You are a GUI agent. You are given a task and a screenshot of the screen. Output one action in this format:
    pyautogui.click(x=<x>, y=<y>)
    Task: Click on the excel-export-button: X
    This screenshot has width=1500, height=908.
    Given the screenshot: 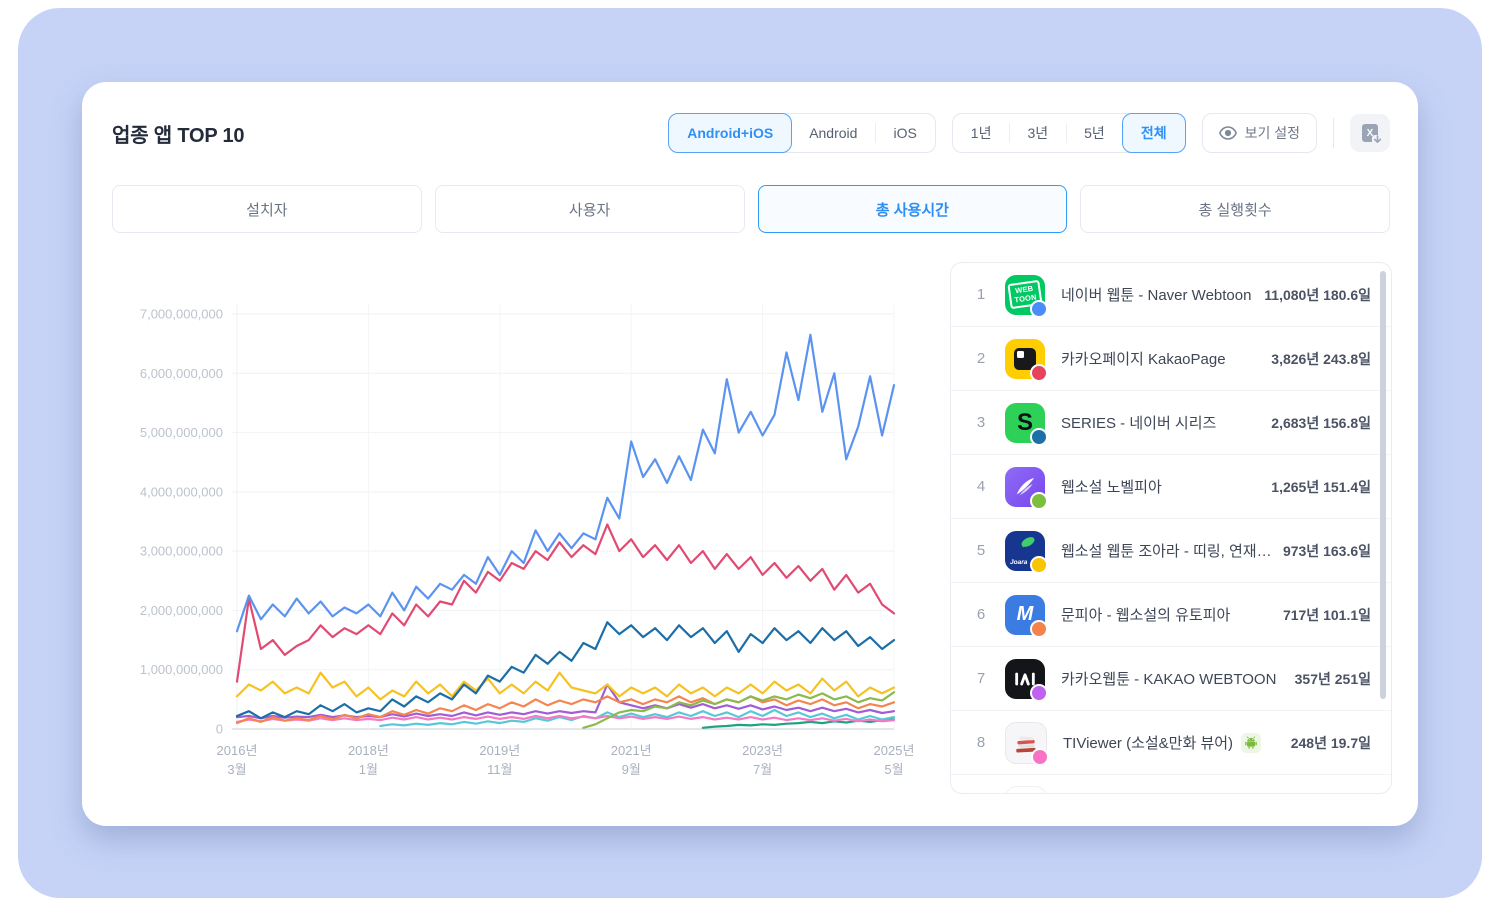 What is the action you would take?
    pyautogui.click(x=1370, y=133)
    